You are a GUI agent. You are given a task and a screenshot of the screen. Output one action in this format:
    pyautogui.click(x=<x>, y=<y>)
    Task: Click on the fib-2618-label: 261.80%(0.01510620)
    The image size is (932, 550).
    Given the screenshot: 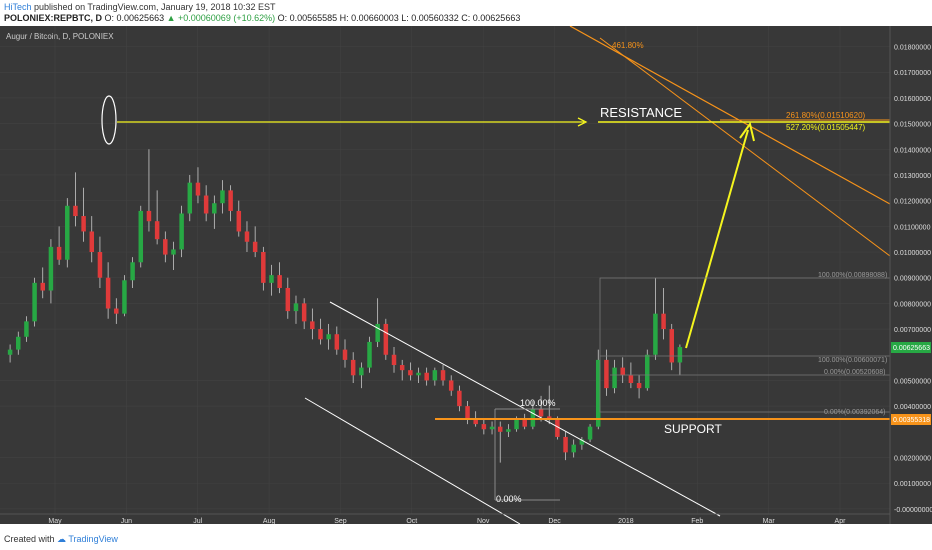 What is the action you would take?
    pyautogui.click(x=826, y=115)
    